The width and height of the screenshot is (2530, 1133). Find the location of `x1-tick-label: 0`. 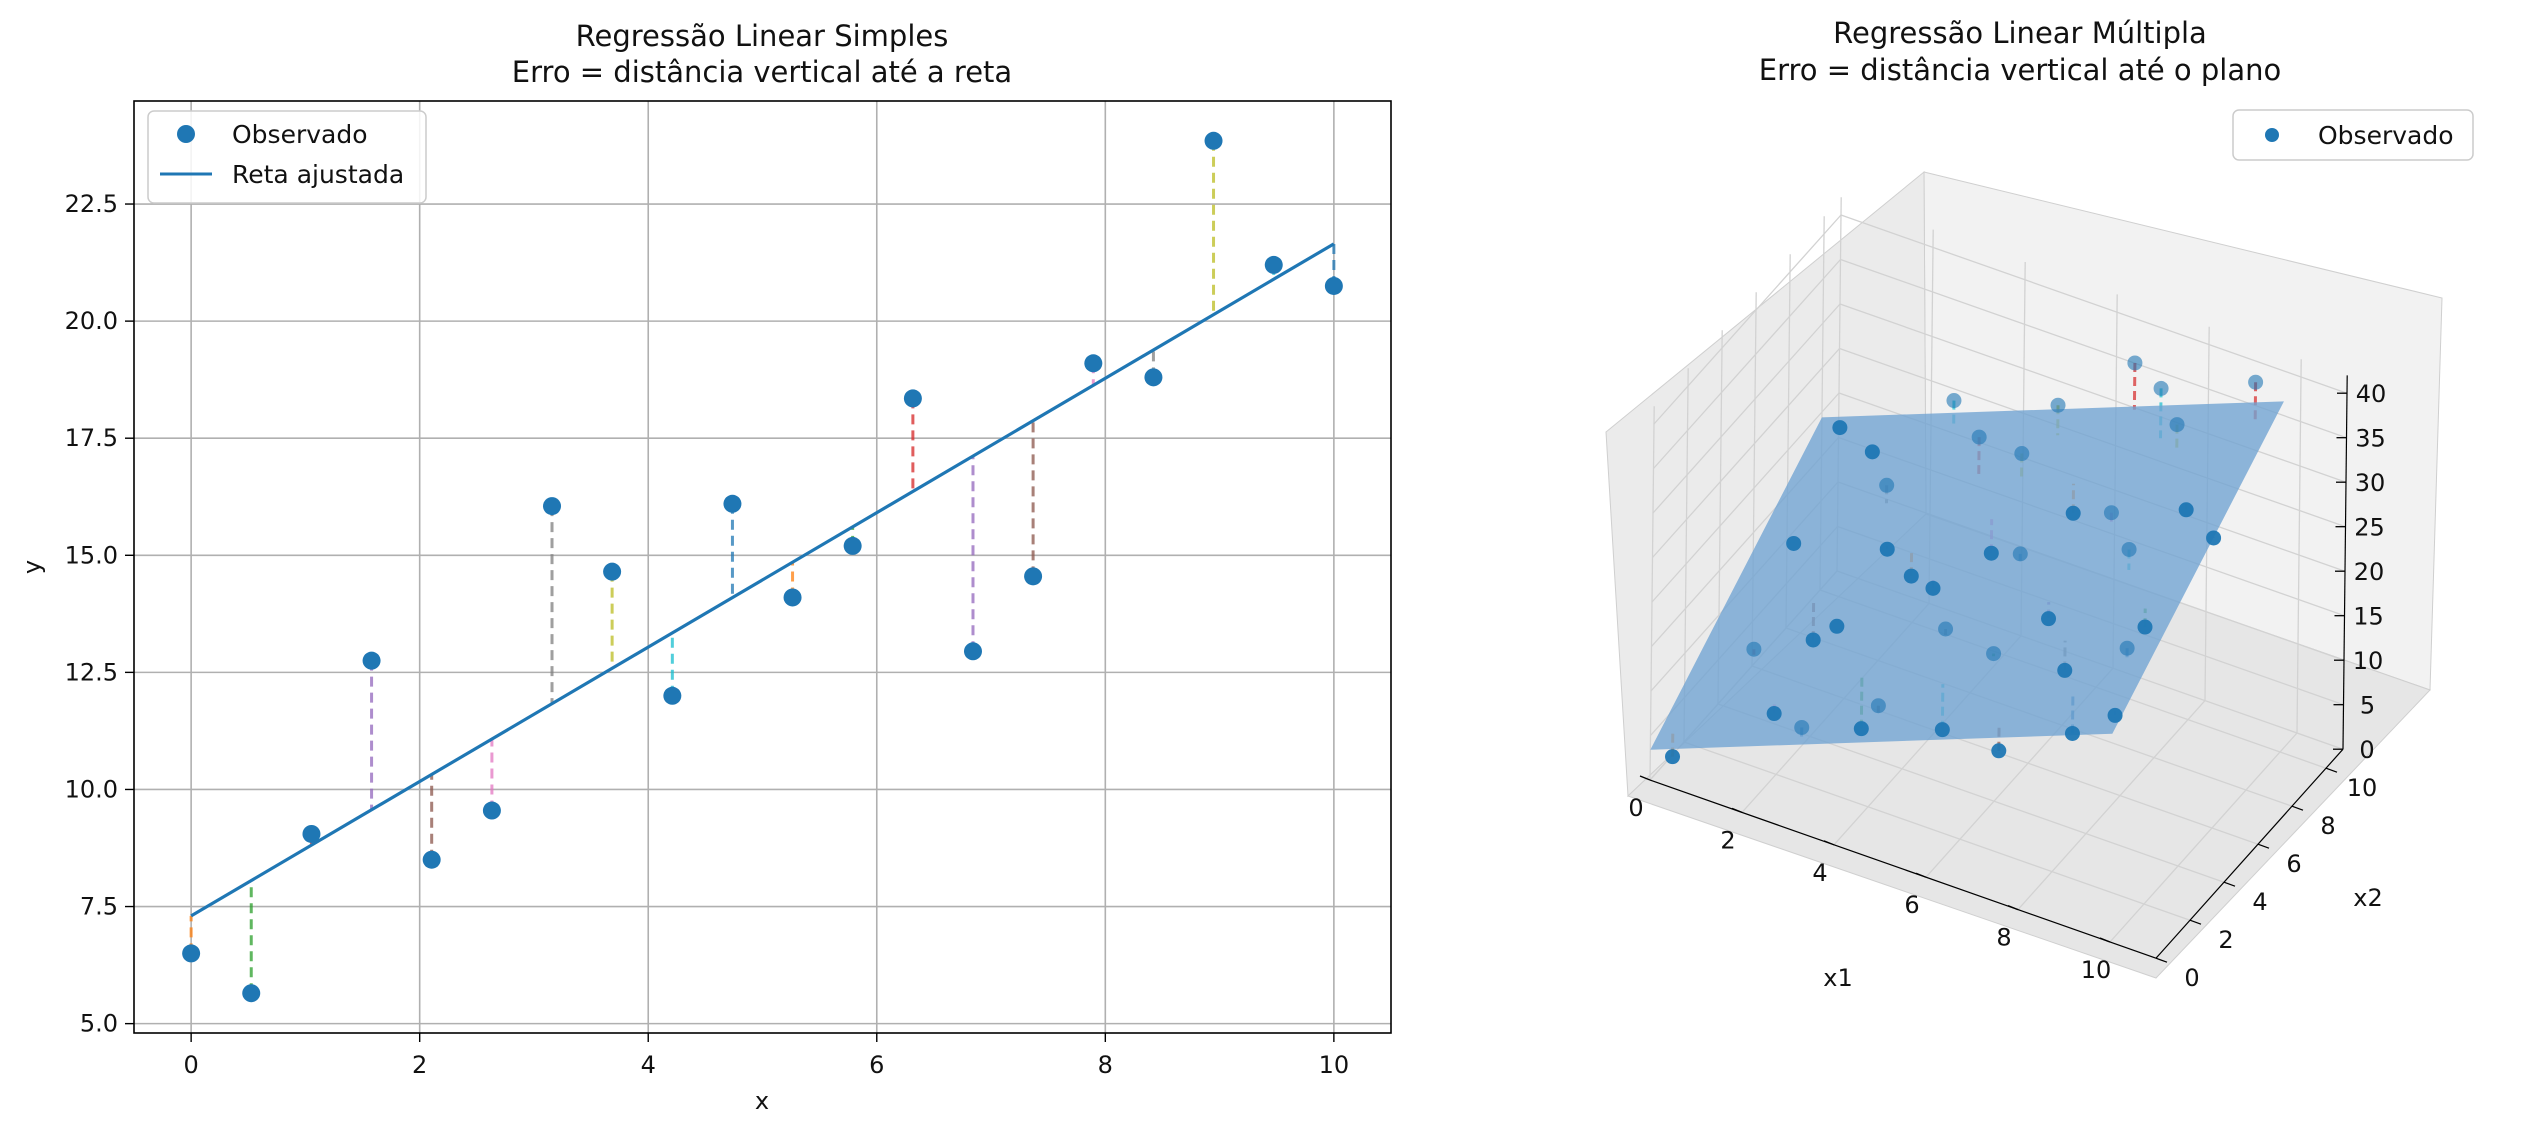

x1-tick-label: 0 is located at coordinates (1635, 808).